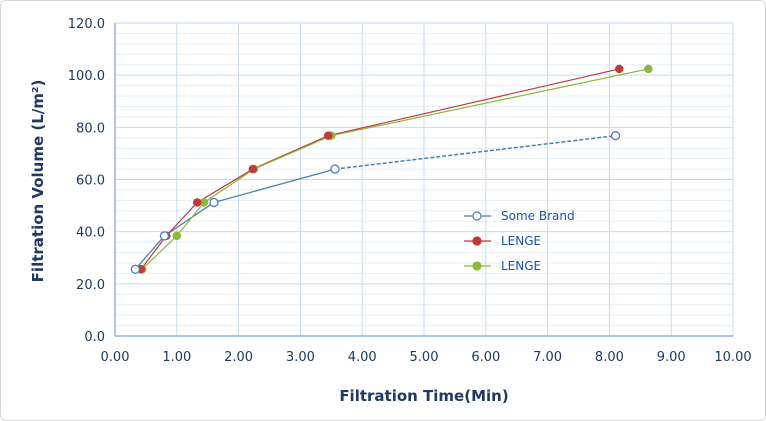 This screenshot has height=421, width=766. Describe the element at coordinates (86, 76) in the screenshot. I see `y-tick-label: 100.0` at that location.